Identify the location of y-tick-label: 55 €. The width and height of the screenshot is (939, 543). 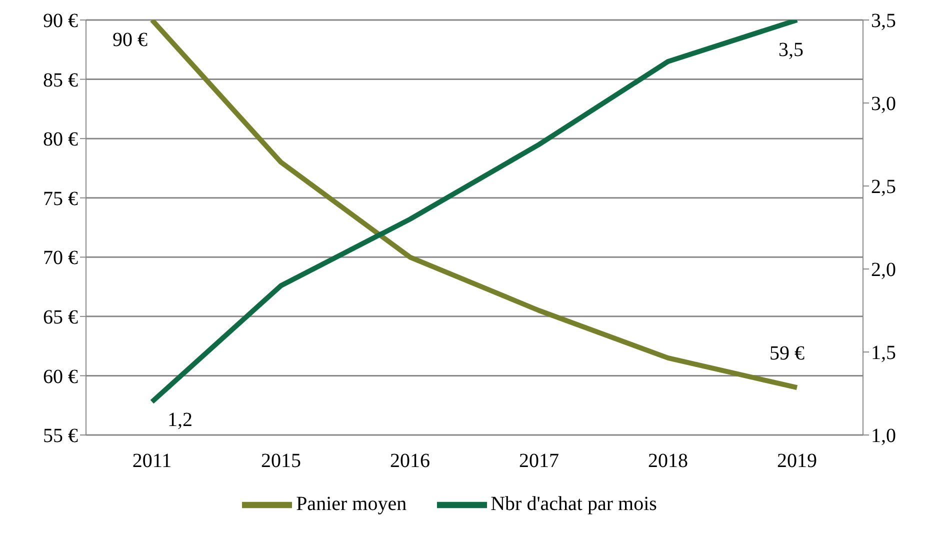
(60, 436).